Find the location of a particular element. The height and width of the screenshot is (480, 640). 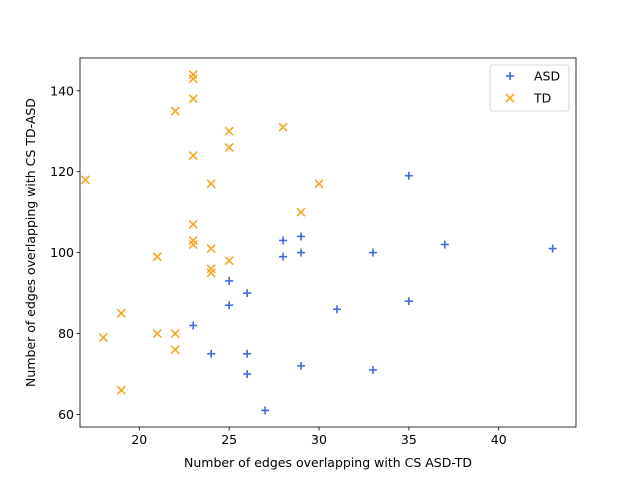

legend-asd-label: ASD is located at coordinates (547, 76).